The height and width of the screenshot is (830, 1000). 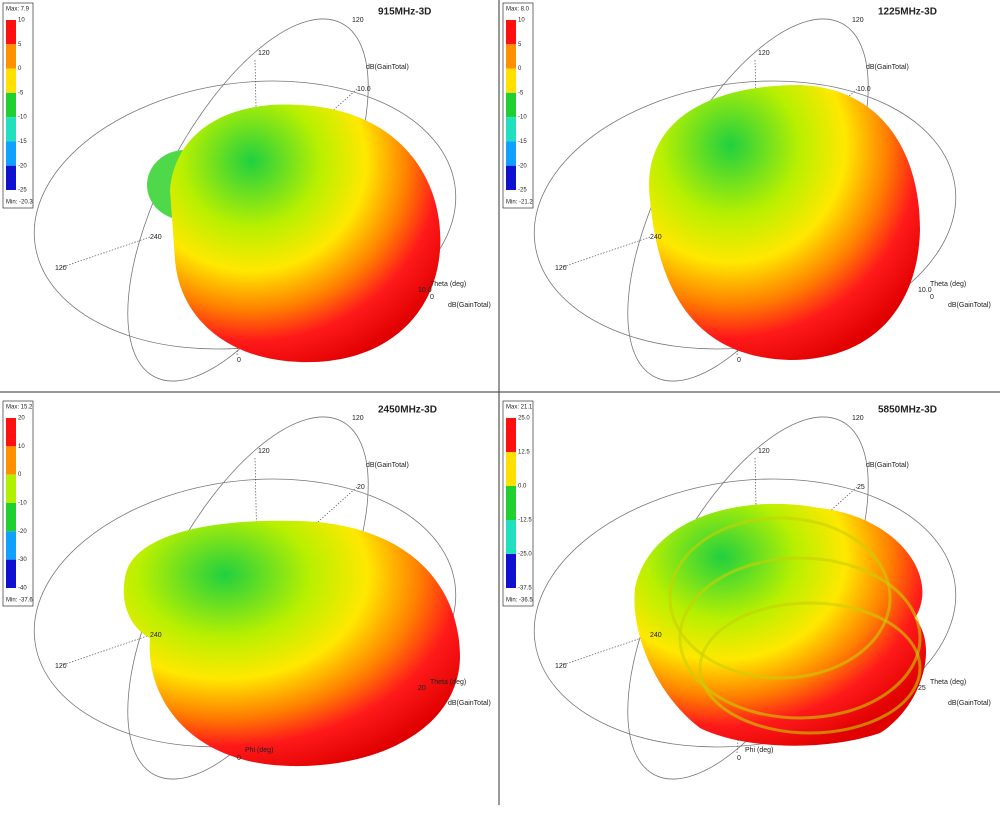 I want to click on legend-tick: -12.5, so click(x=525, y=521).